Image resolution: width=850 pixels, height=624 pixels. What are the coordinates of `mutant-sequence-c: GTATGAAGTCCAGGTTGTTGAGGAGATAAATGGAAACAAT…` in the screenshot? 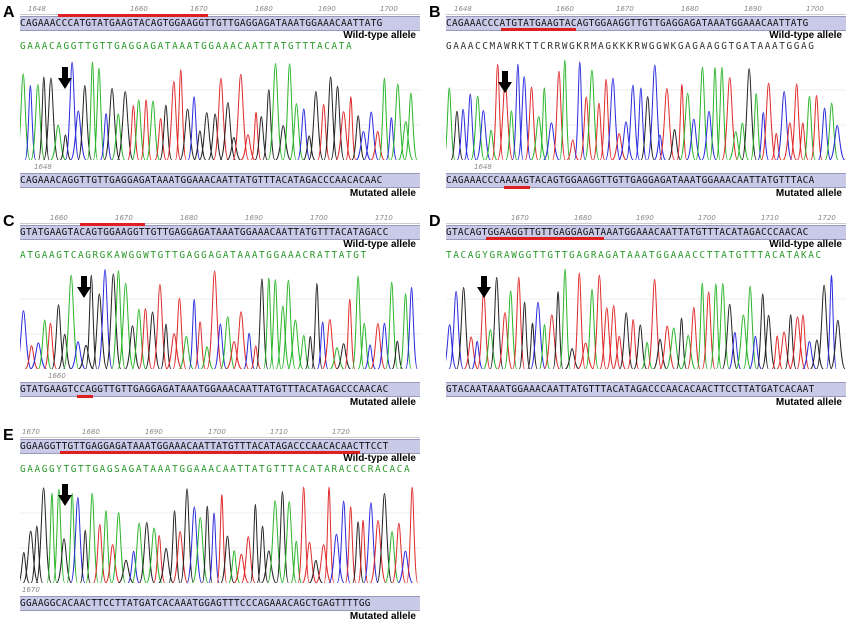 It's located at (220, 389).